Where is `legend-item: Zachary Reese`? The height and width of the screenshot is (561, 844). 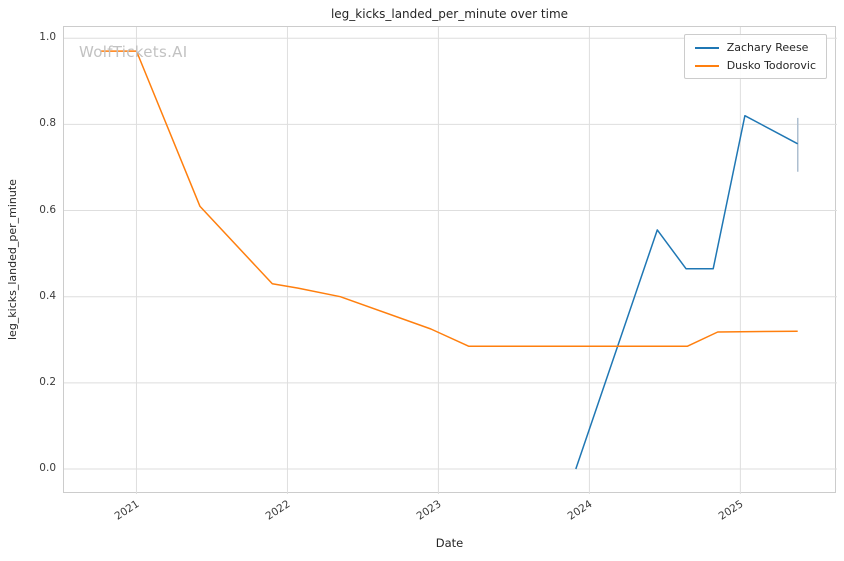
legend-item: Zachary Reese is located at coordinates (755, 47).